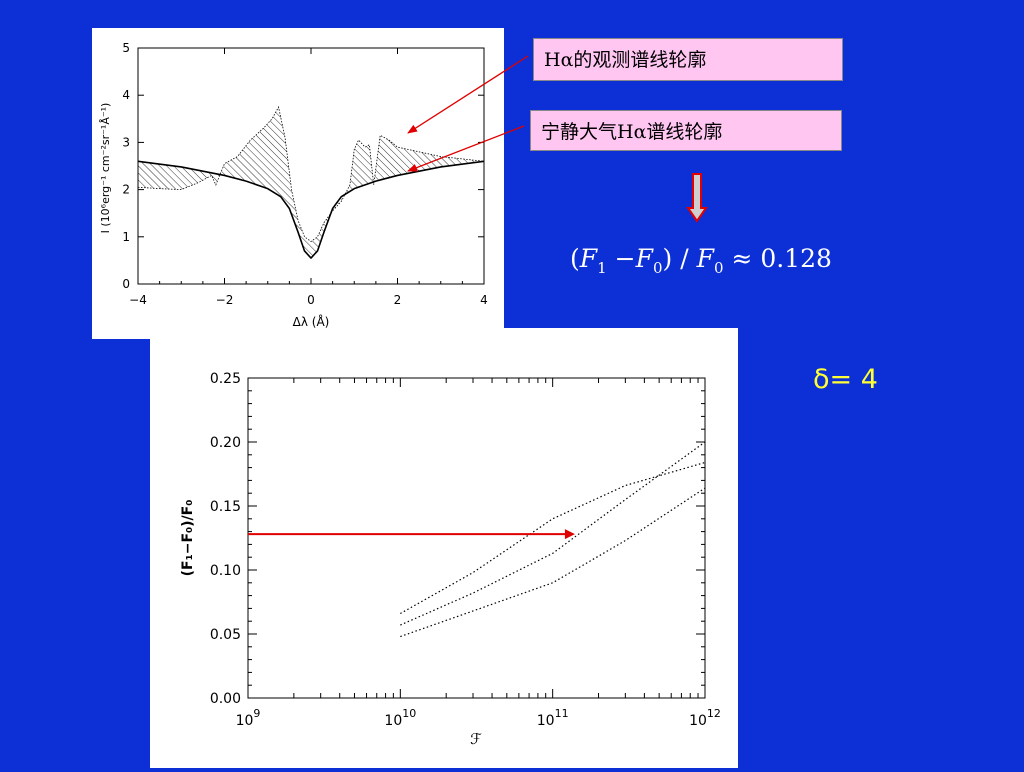  I want to click on observed-profile-line, so click(311, 174).